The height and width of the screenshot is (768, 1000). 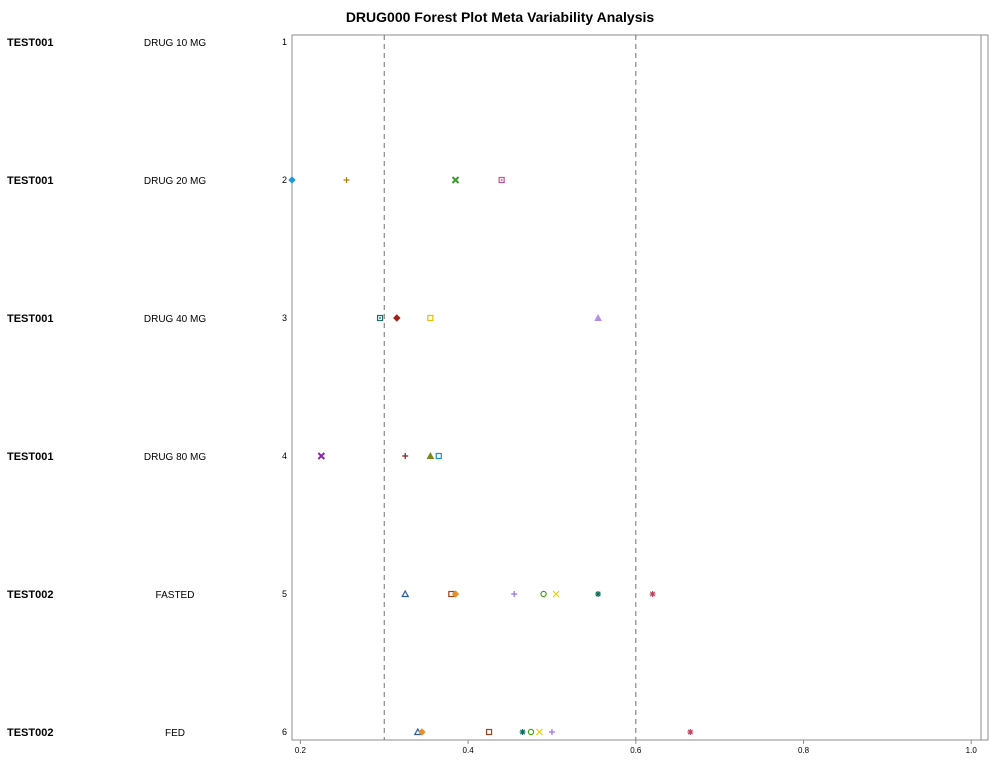 I want to click on treatment-label: FED, so click(x=175, y=733).